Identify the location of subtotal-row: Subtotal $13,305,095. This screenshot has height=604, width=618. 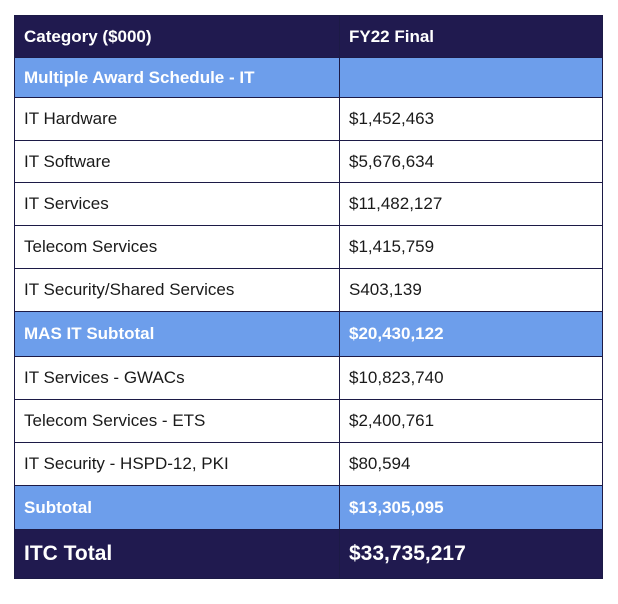
(308, 507).